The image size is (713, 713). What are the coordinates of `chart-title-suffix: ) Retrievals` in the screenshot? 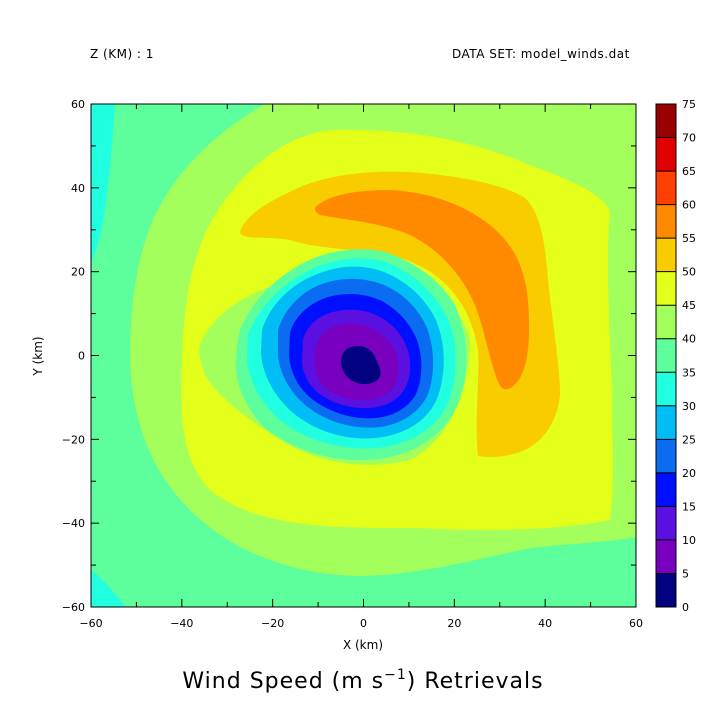 It's located at (475, 681).